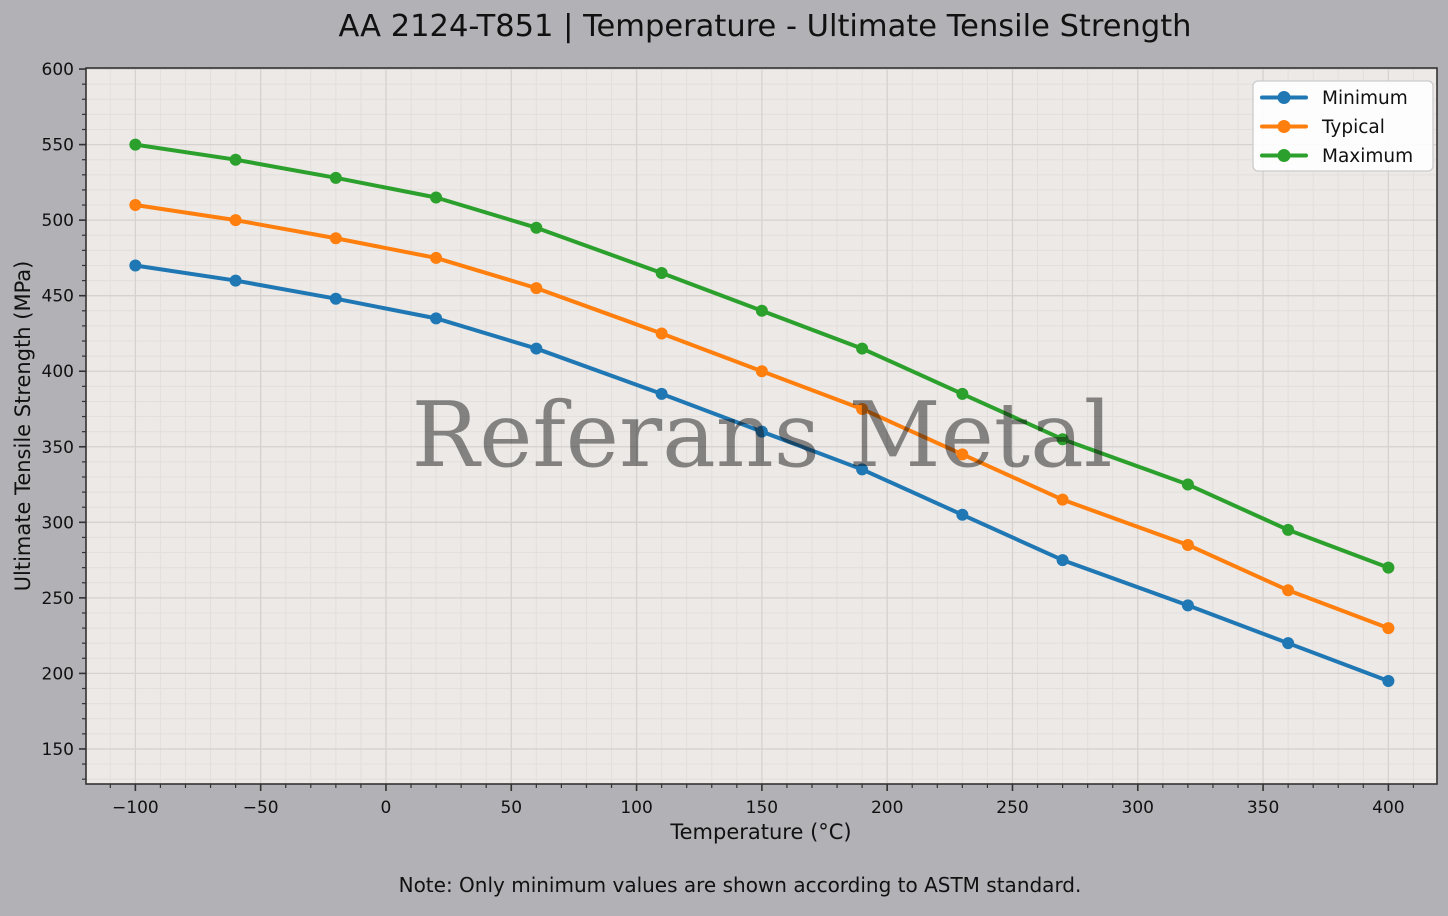 The height and width of the screenshot is (916, 1448). What do you see at coordinates (1353, 127) in the screenshot?
I see `legend-label: Typical` at bounding box center [1353, 127].